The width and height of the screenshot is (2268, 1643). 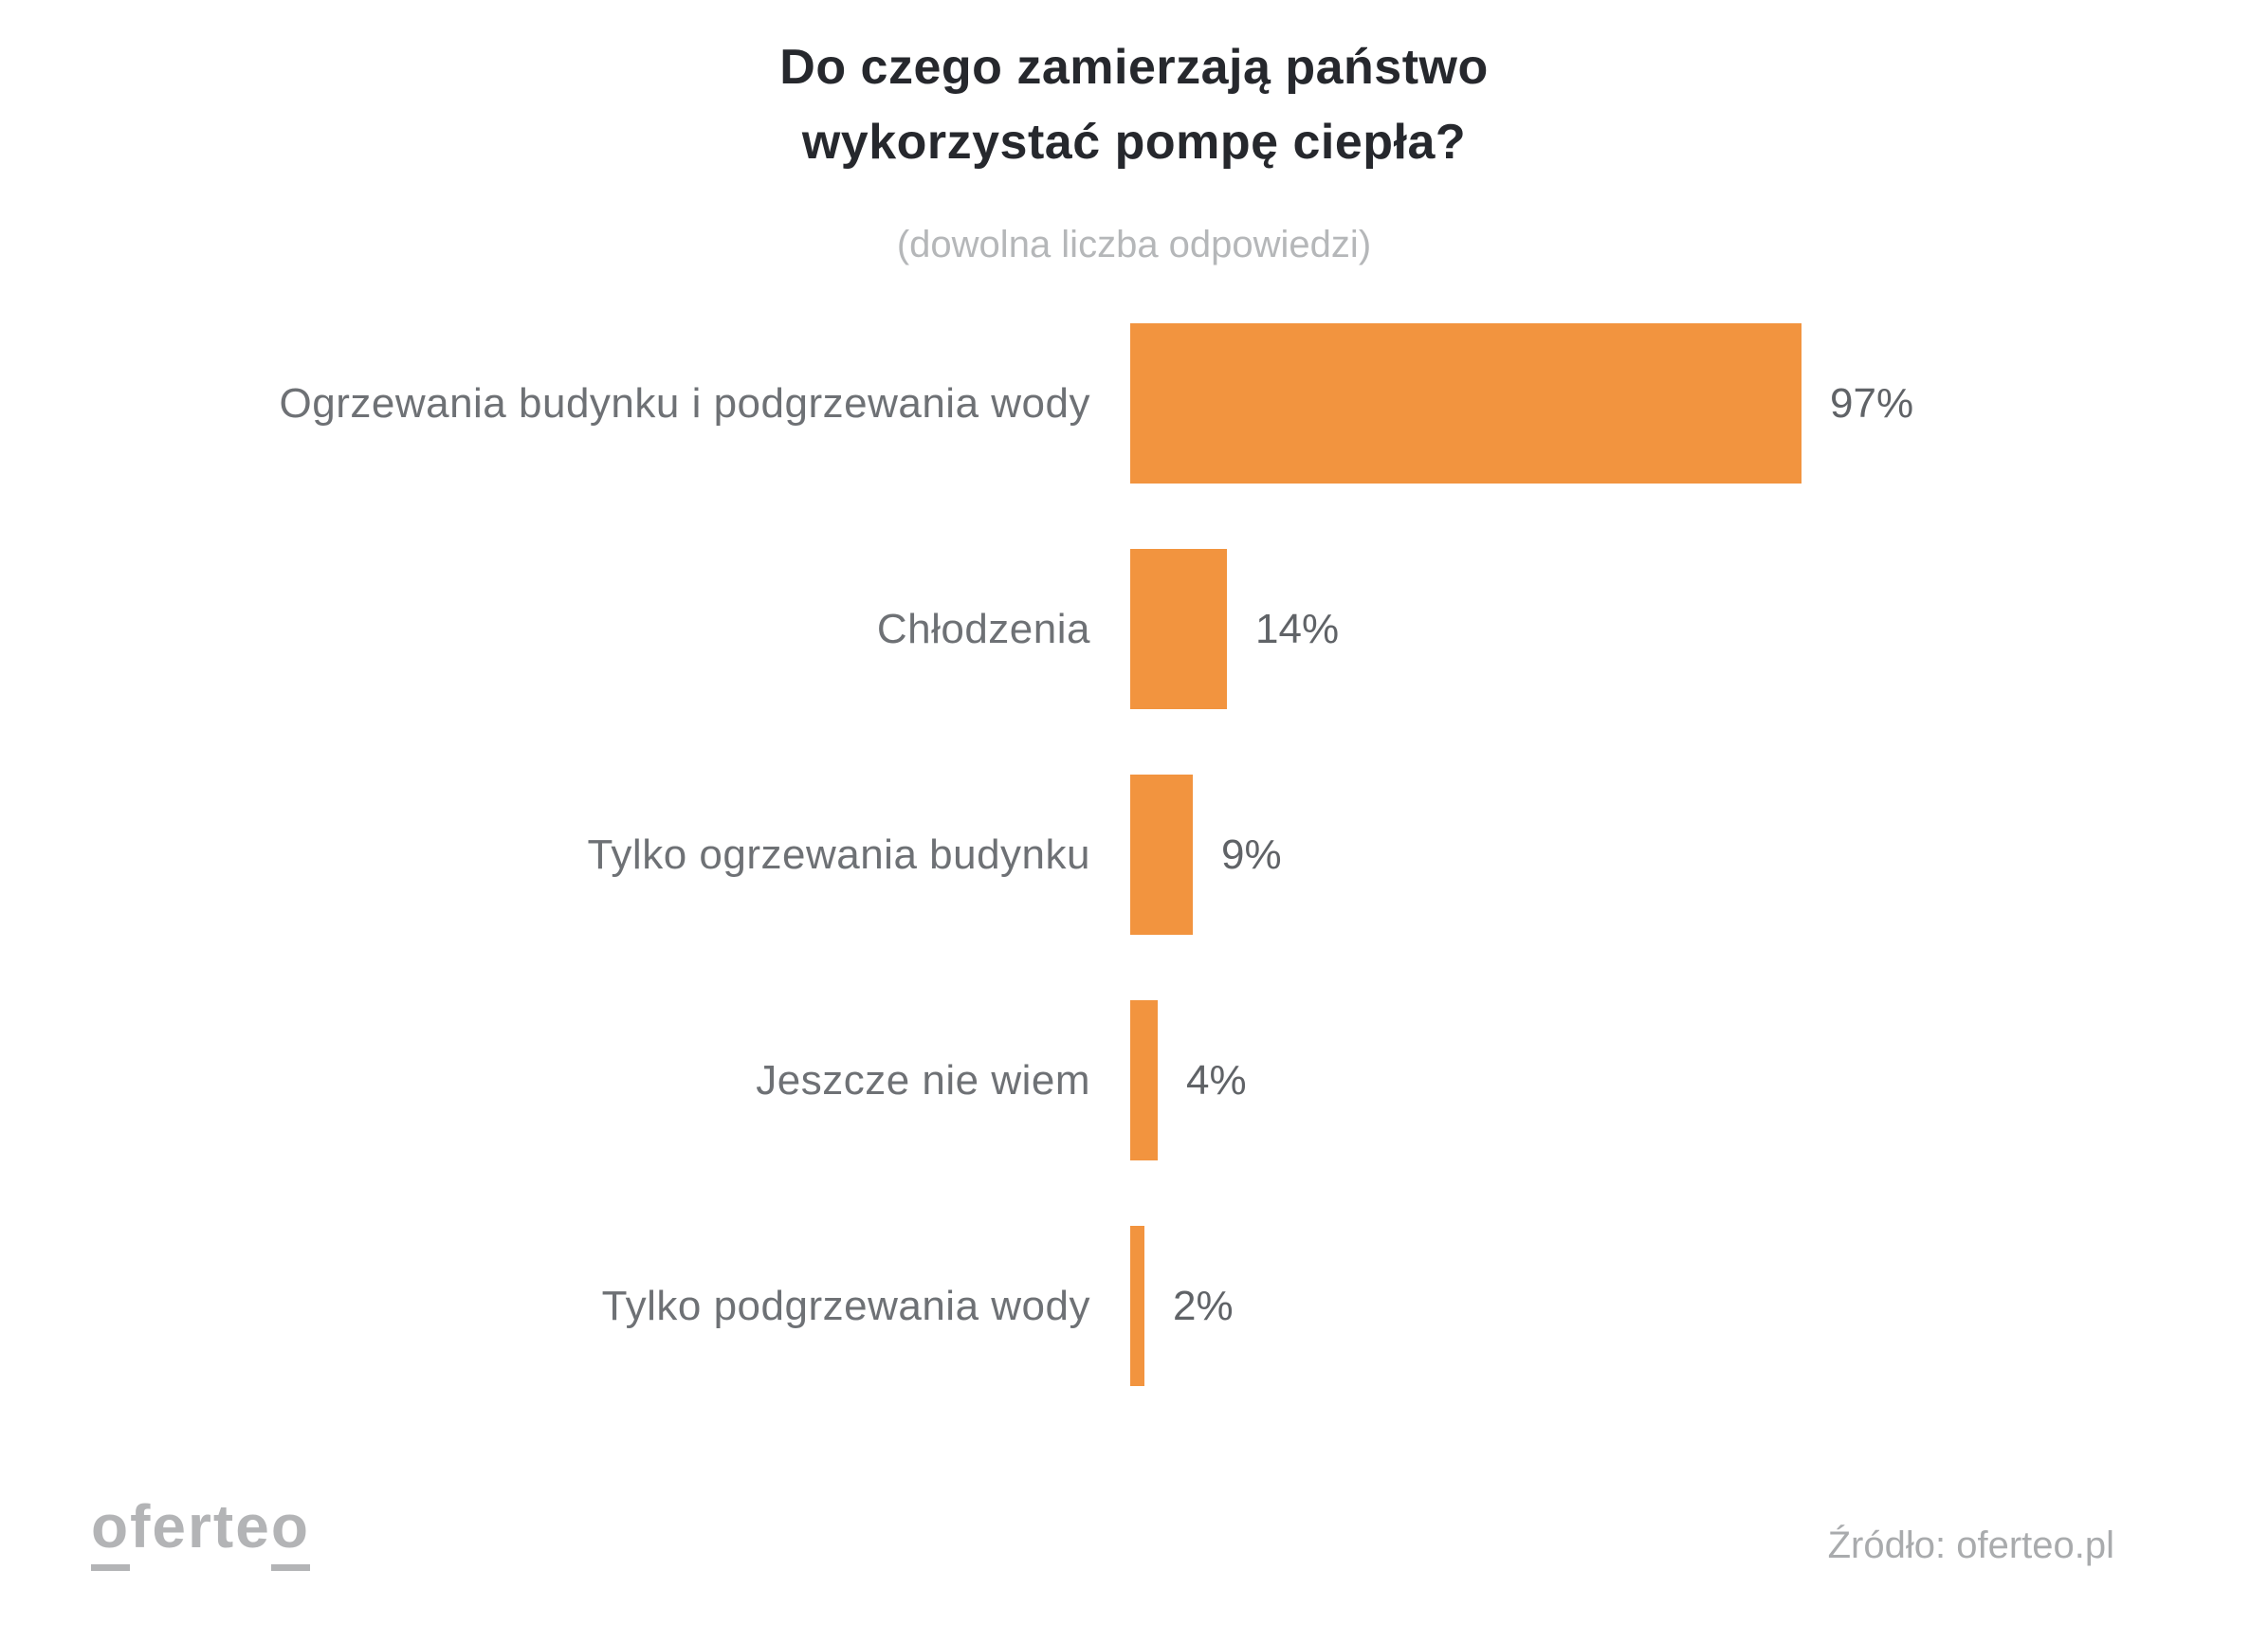 I want to click on bar-category-label: Ogrzewania budynku i podgrzewania wody, so click(x=684, y=403).